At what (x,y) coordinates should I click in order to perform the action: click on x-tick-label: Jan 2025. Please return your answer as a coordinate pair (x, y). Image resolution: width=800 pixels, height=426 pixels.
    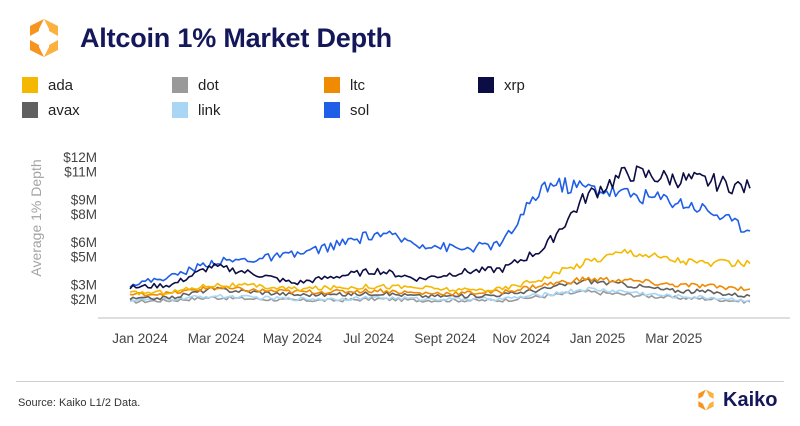
    Looking at the image, I should click on (598, 338).